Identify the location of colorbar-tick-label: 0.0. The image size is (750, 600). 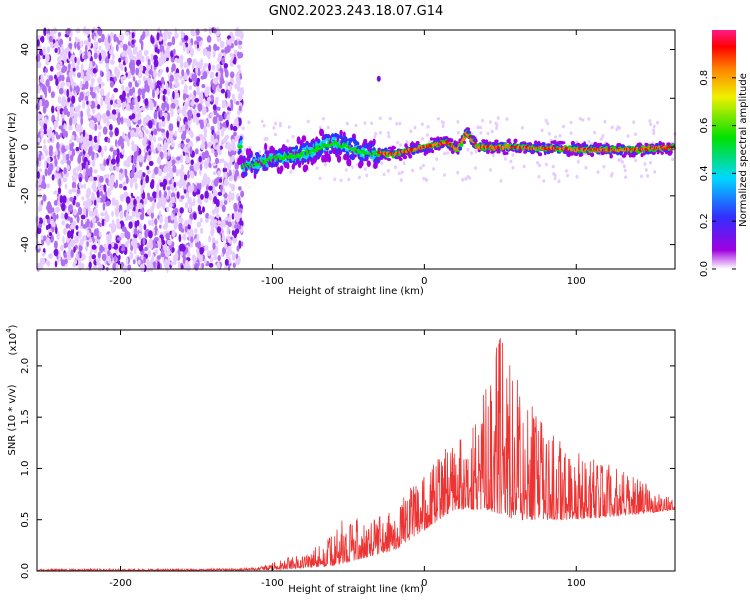
(704, 269).